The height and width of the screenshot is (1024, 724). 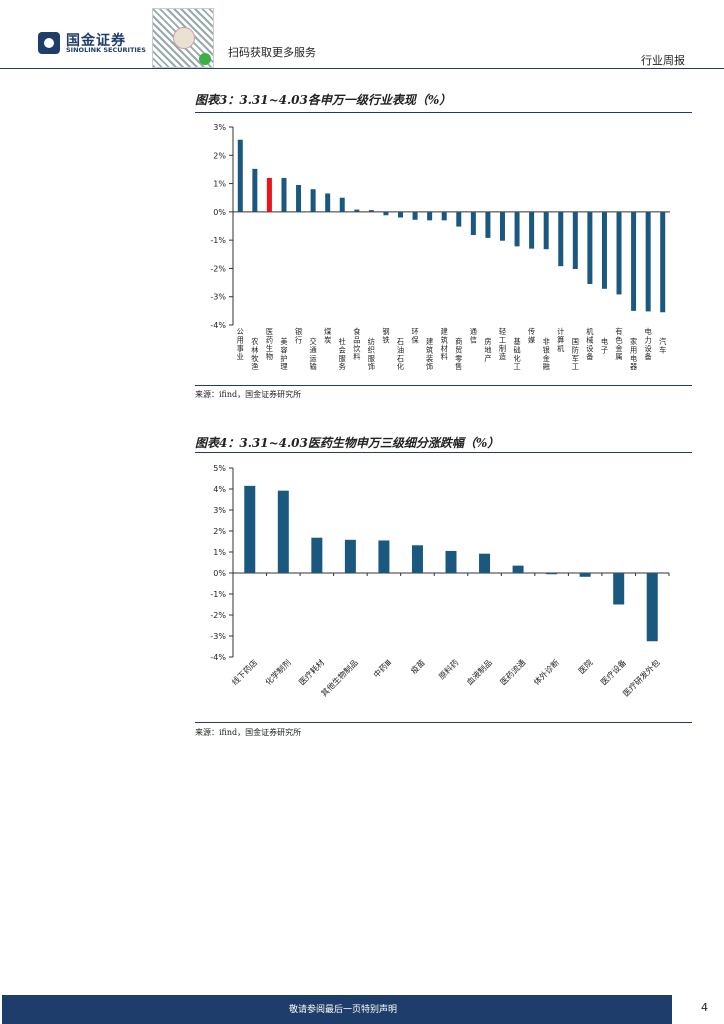 I want to click on x-tick-label: 食品饮料, so click(x=357, y=344).